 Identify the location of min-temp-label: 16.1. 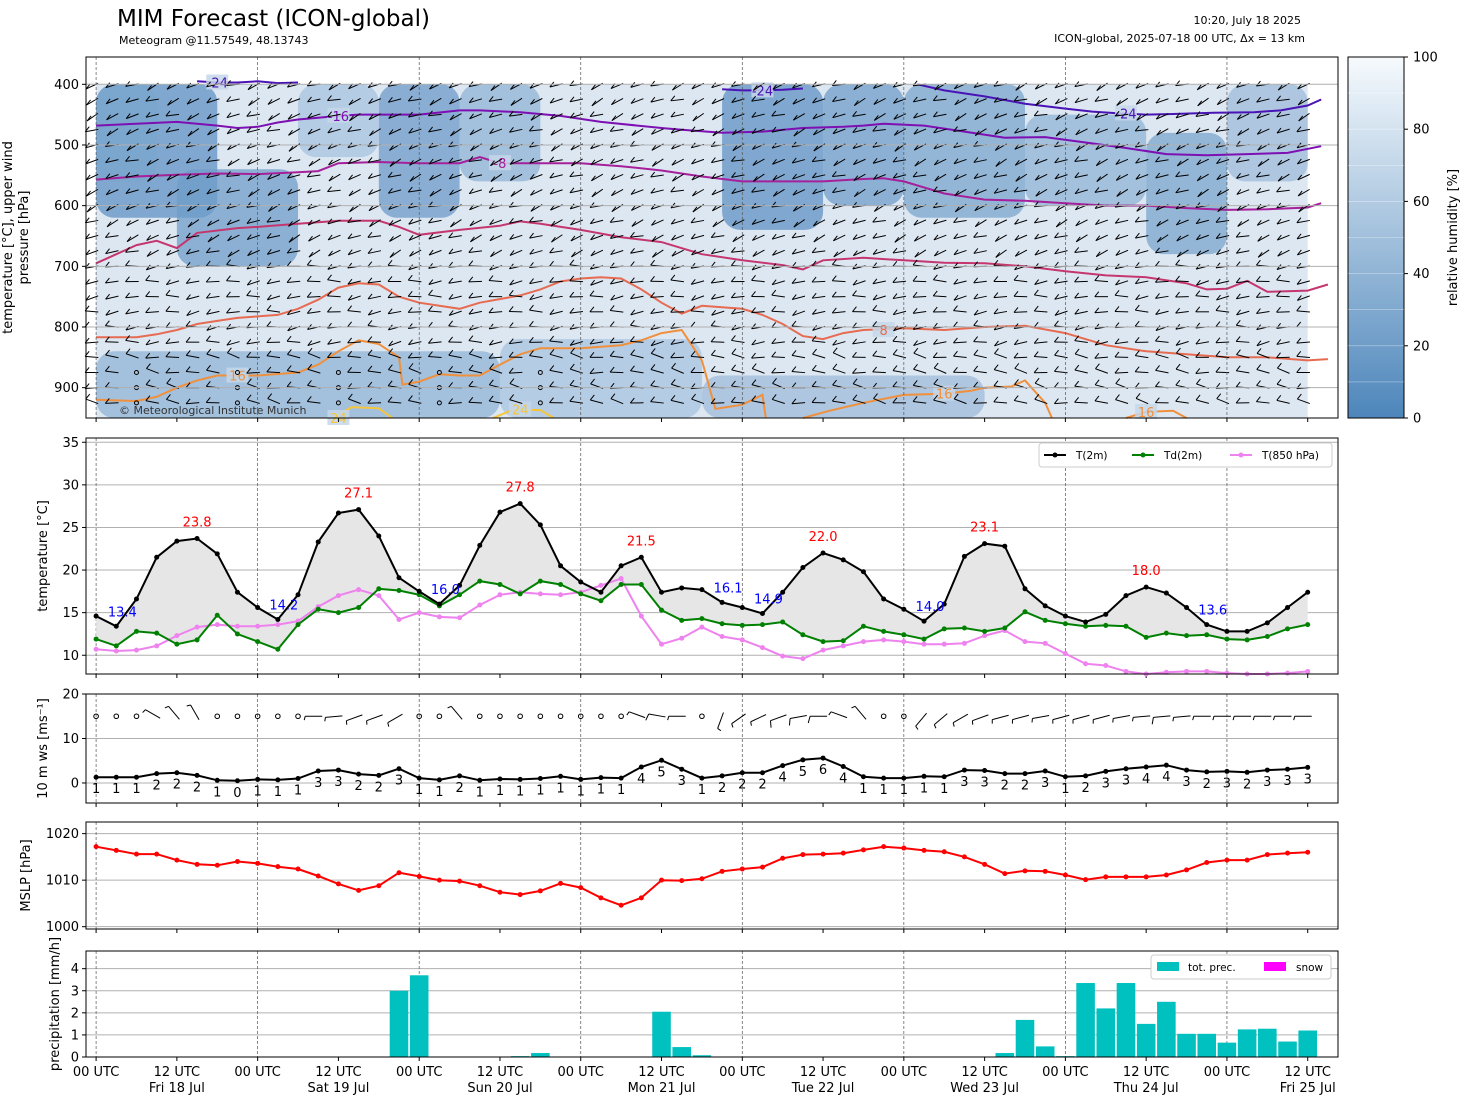
(728, 588).